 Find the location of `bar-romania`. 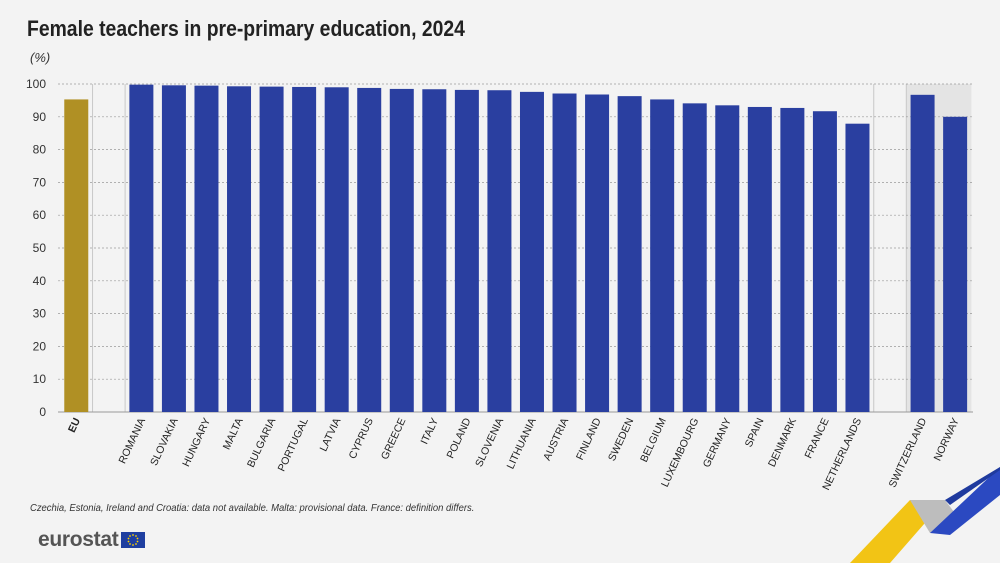

bar-romania is located at coordinates (141, 248).